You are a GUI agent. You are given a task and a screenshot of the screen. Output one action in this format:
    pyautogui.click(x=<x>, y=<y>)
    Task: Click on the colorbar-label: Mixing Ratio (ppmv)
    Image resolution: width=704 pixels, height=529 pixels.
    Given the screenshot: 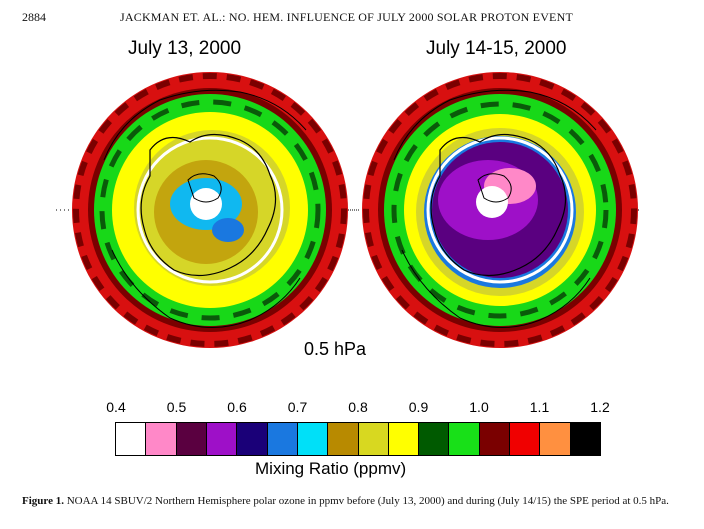 What is the action you would take?
    pyautogui.click(x=331, y=468)
    